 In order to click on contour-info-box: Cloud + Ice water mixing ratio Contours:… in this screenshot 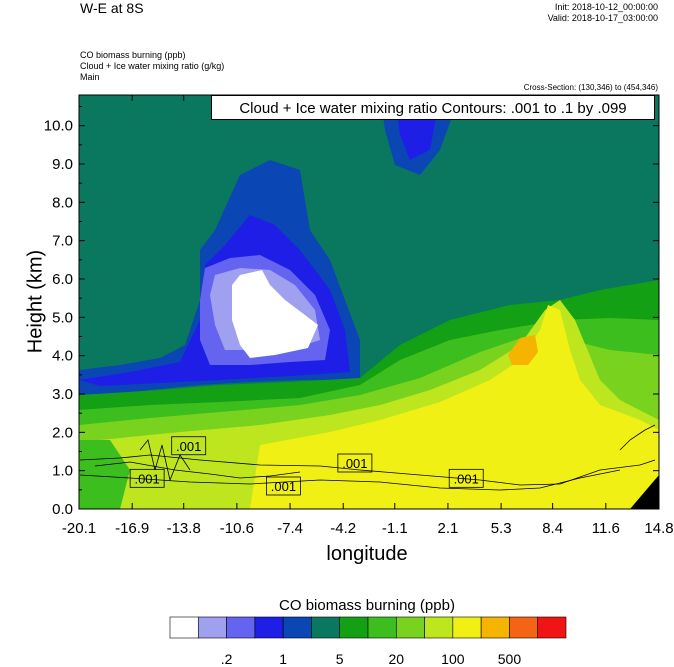, I will do `click(433, 107)`.